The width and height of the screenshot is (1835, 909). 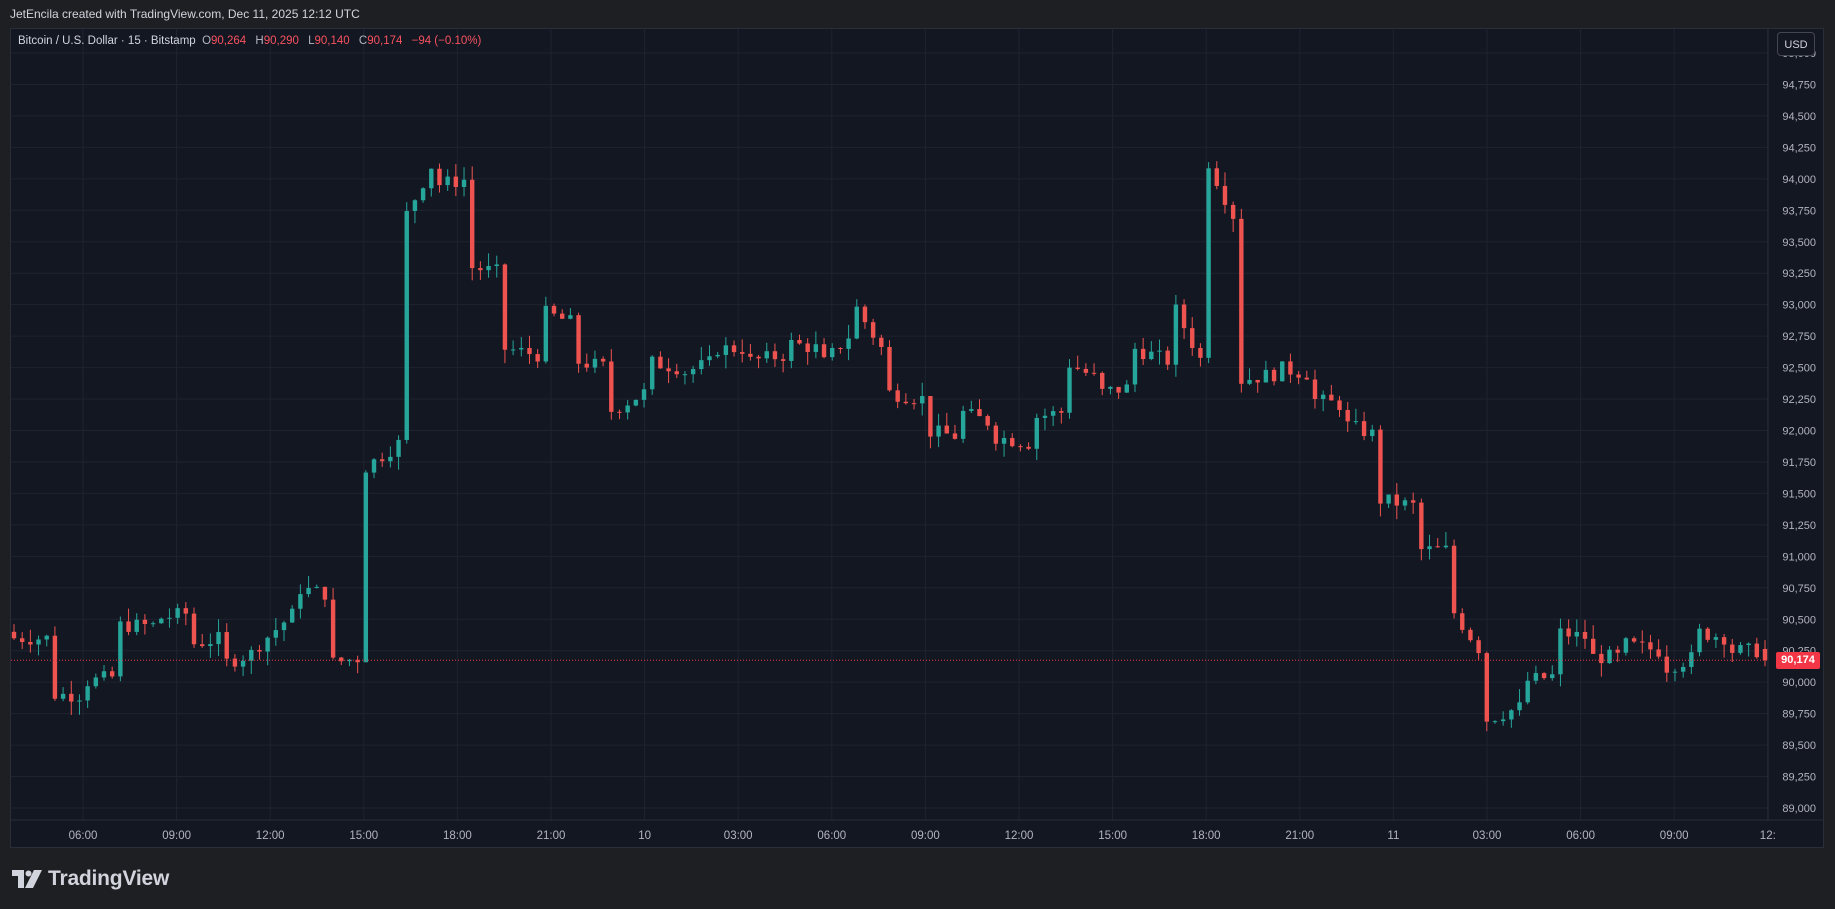 What do you see at coordinates (1580, 836) in the screenshot?
I see `time-tick-label: 06:00` at bounding box center [1580, 836].